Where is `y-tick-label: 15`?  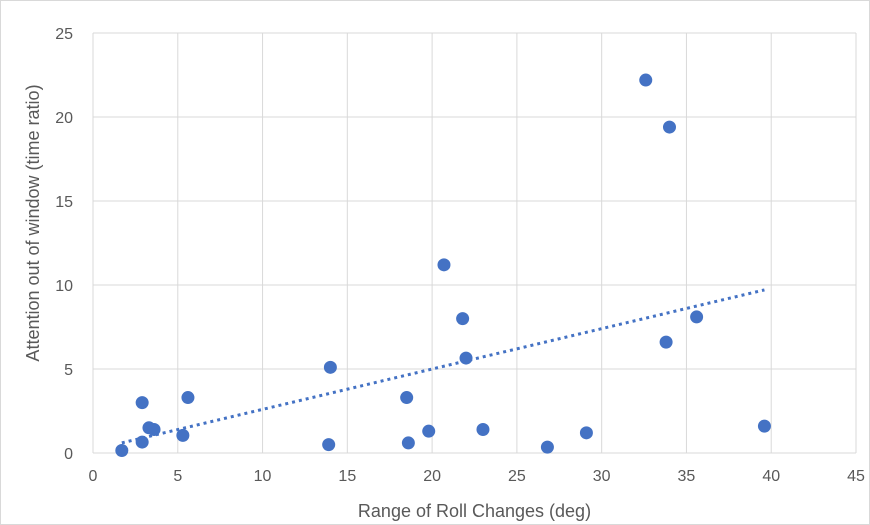
y-tick-label: 15 is located at coordinates (64, 202).